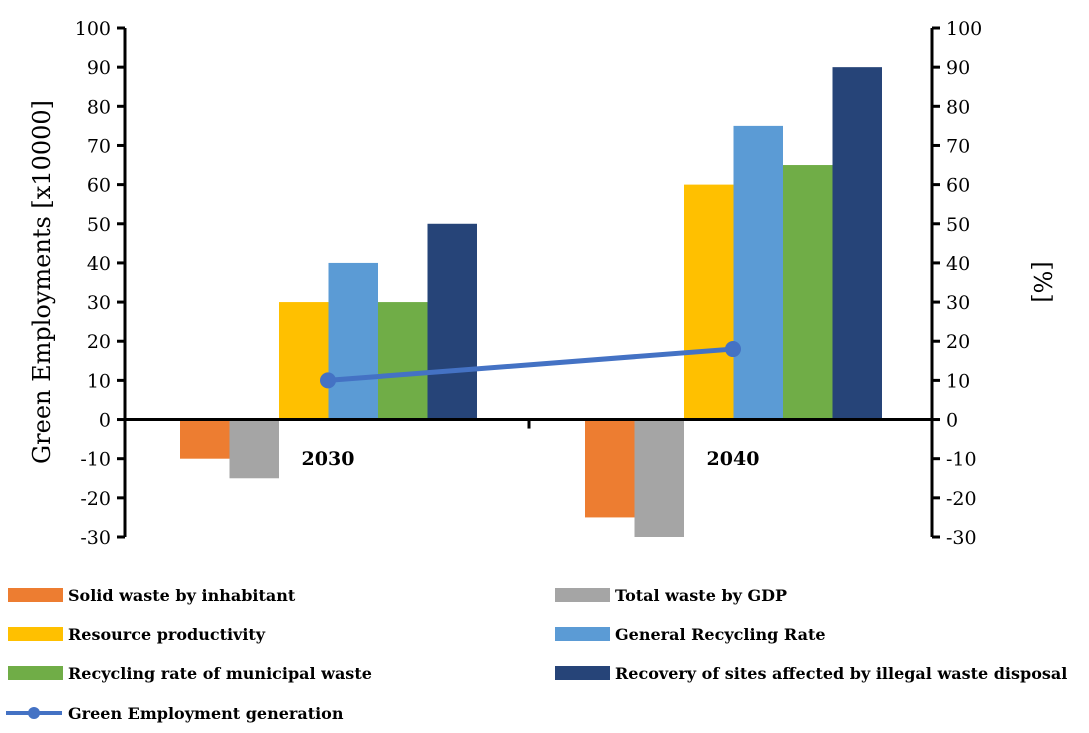  What do you see at coordinates (961, 460) in the screenshot?
I see `right-tick-label: -10` at bounding box center [961, 460].